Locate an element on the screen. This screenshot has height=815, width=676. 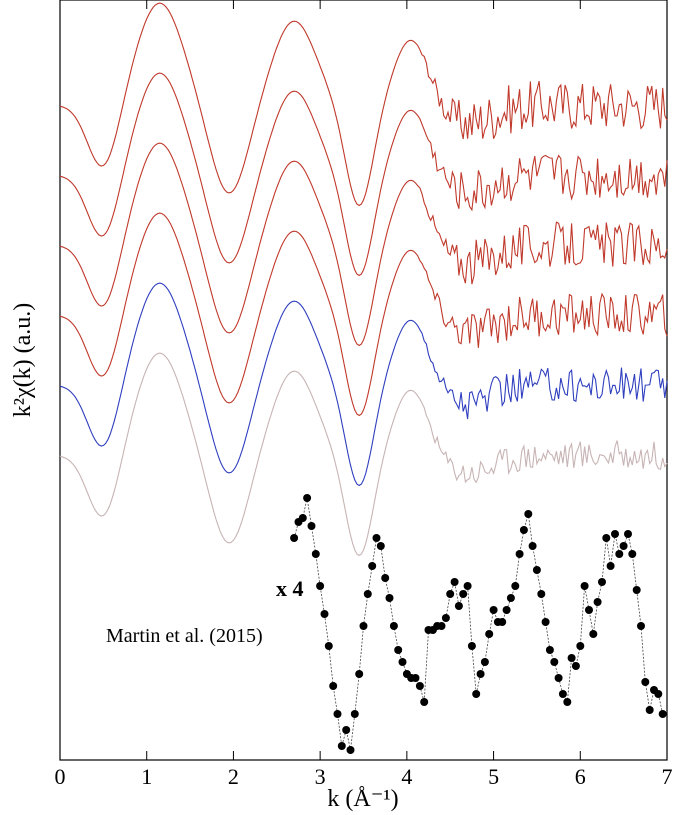
annotation-x4: x 4 is located at coordinates (290, 588).